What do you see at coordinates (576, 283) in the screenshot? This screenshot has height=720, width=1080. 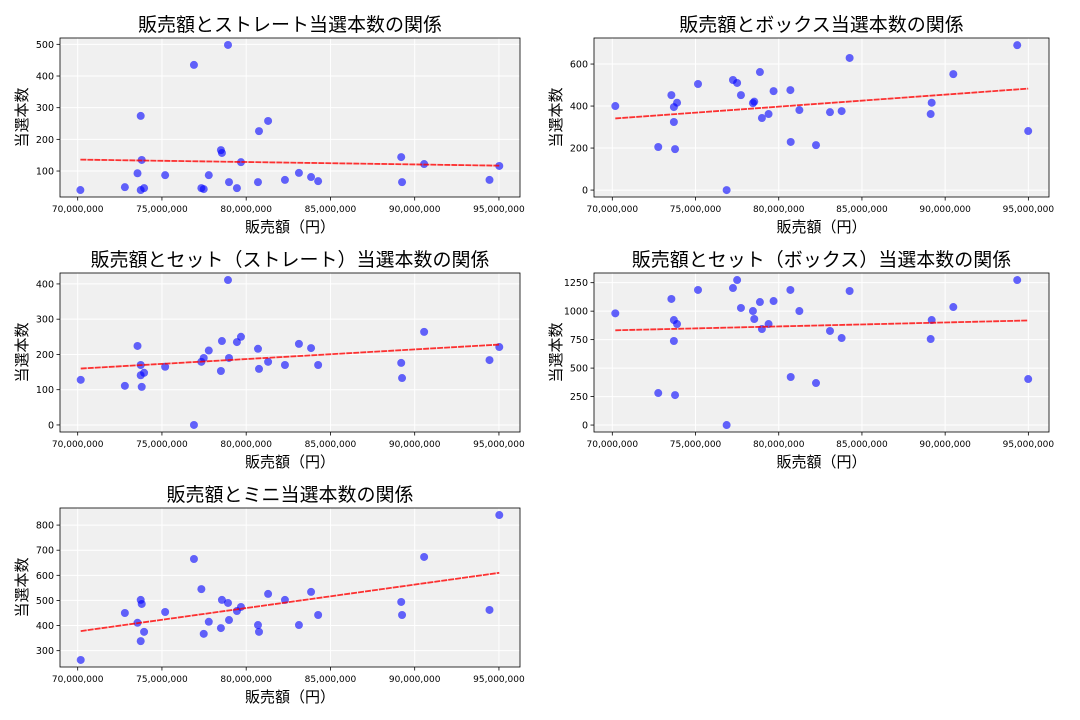 I see `y-tick-label: 1250` at bounding box center [576, 283].